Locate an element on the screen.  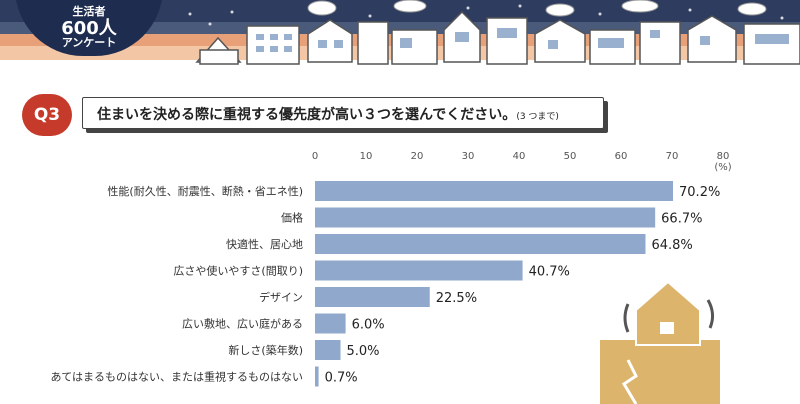
category-label: 性能(耐久性、耐震性、断熱・省エネ性) is located at coordinates (205, 191).